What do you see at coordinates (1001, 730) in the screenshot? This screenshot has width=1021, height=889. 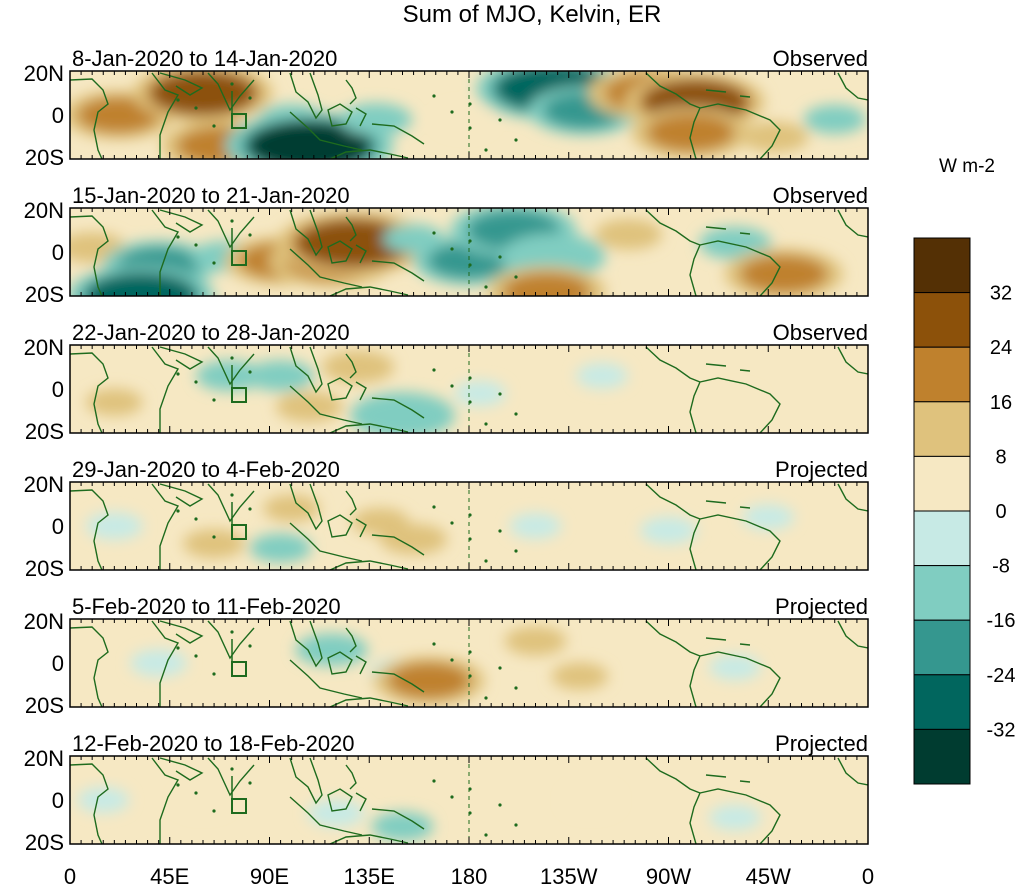 I see `colorbar-tick-label: -32` at bounding box center [1001, 730].